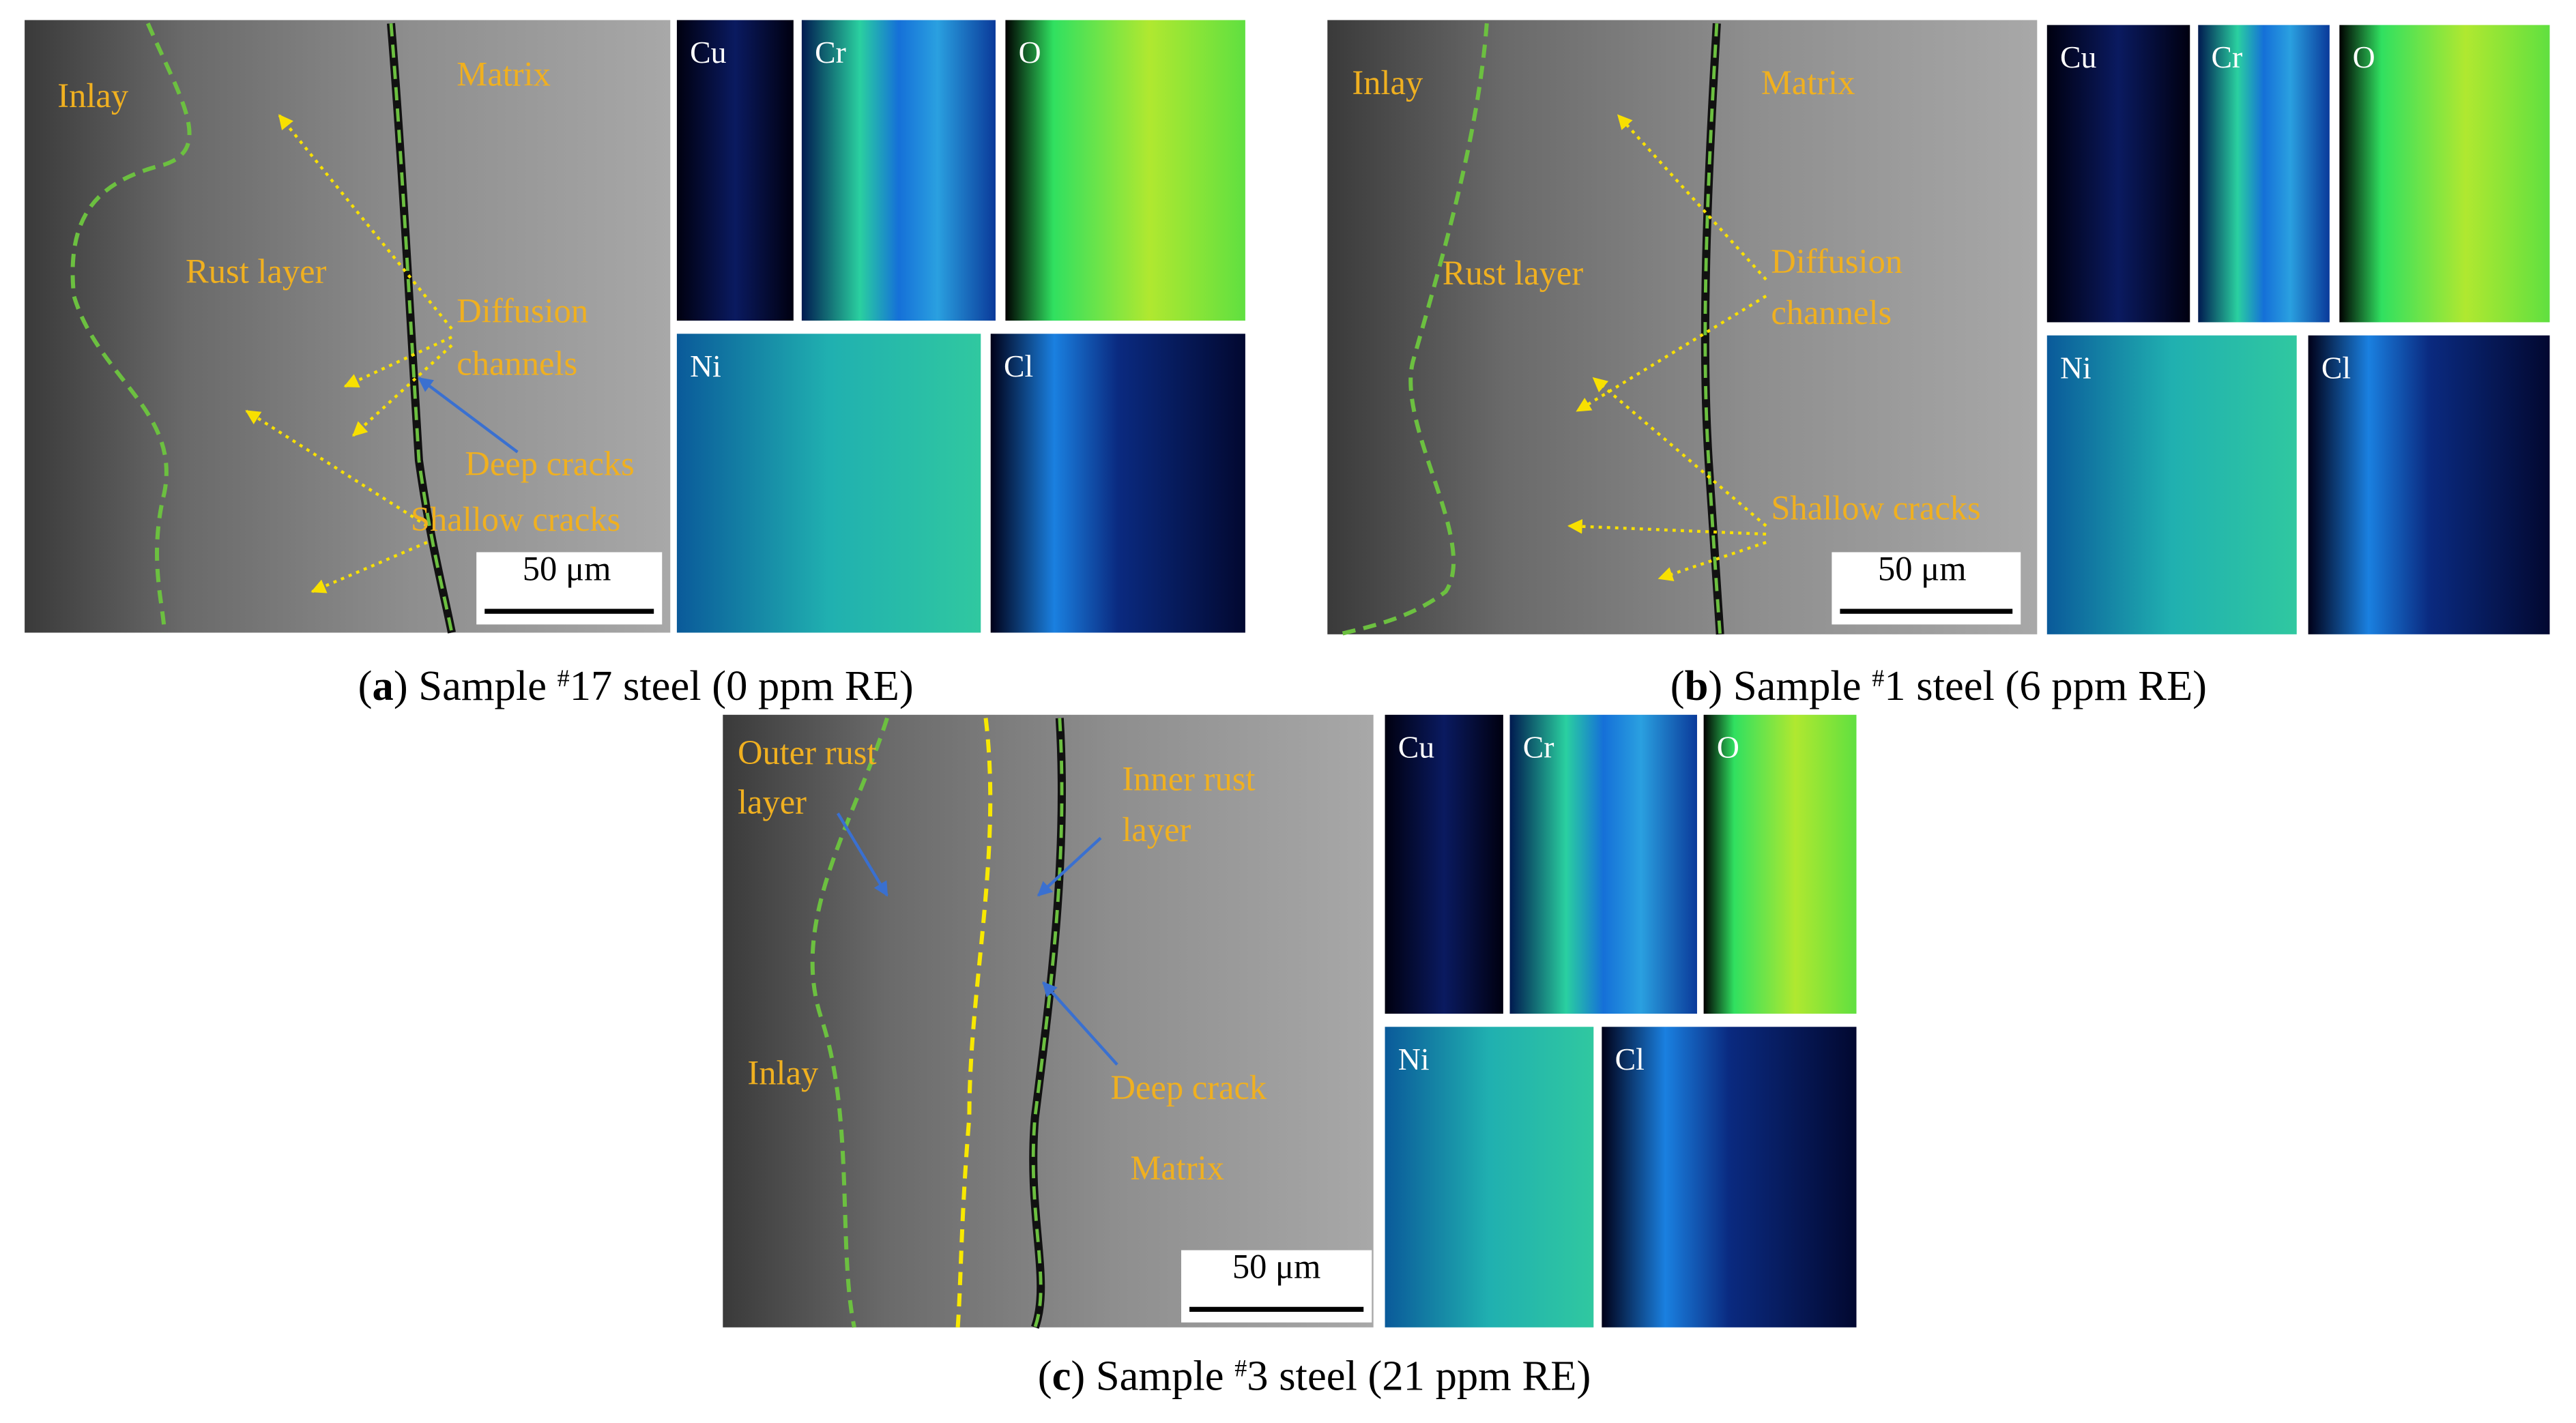 Image resolution: width=2576 pixels, height=1423 pixels. Describe the element at coordinates (2045, 685) in the screenshot. I see `caption-part: 1 steel (6 ppm RE)` at that location.